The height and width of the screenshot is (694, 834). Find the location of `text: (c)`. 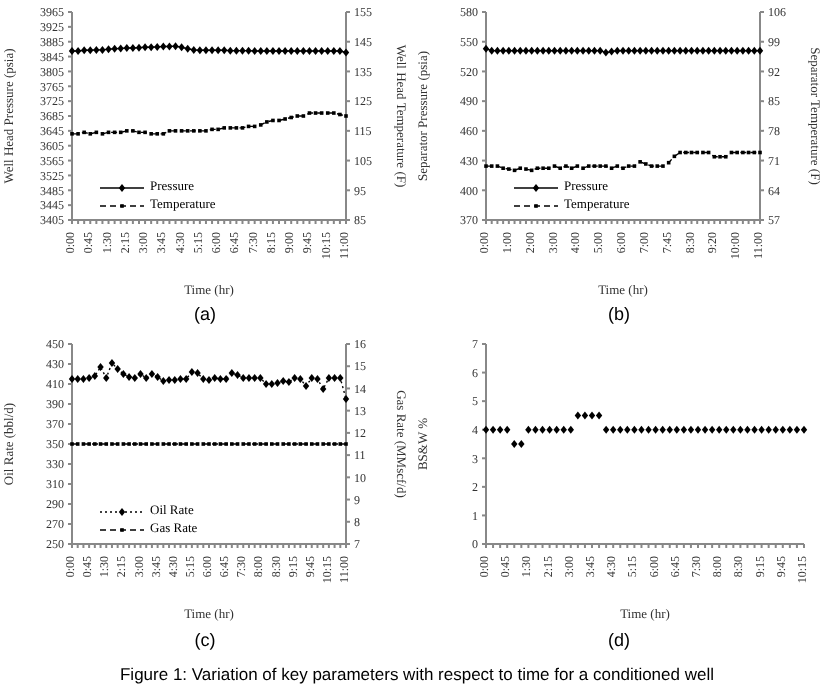

text: (c) is located at coordinates (205, 640).